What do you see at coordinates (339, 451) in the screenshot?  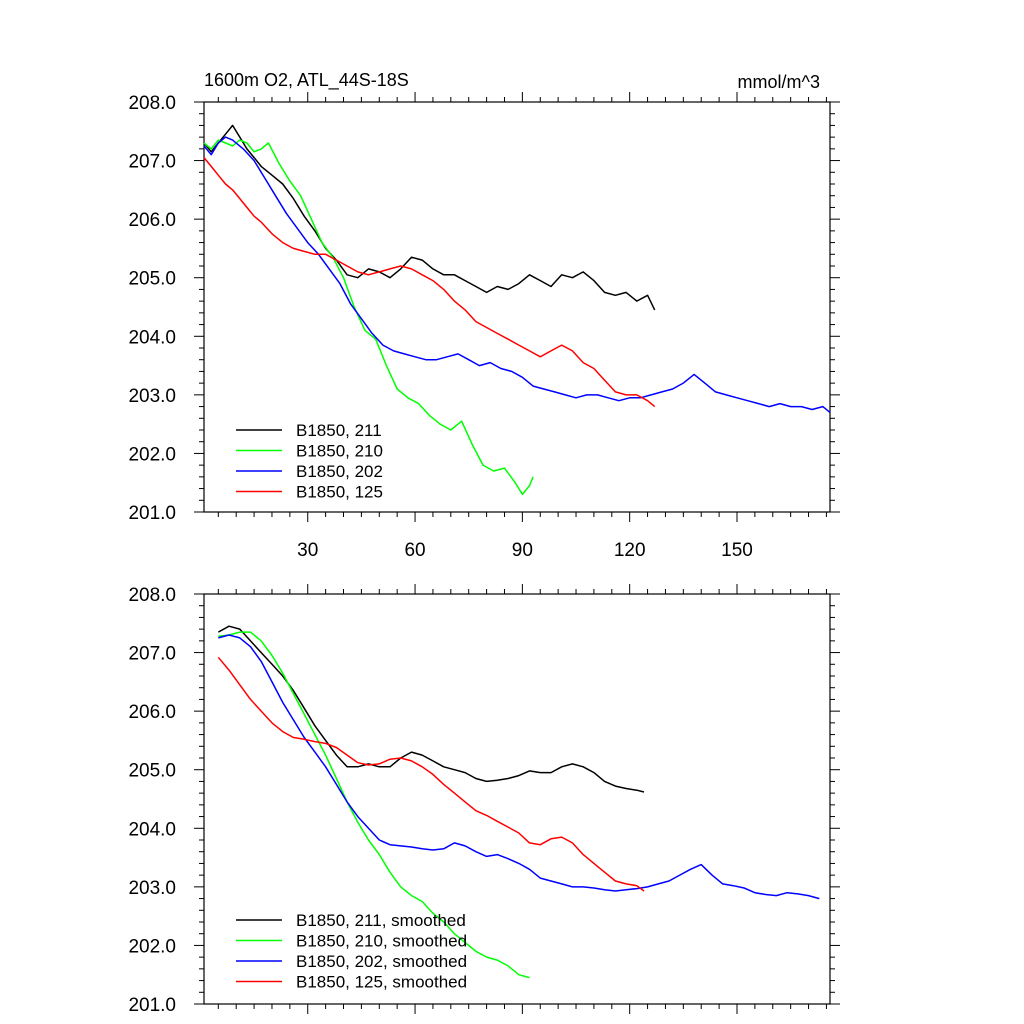 I see `legend-label-1: B1850, 210` at bounding box center [339, 451].